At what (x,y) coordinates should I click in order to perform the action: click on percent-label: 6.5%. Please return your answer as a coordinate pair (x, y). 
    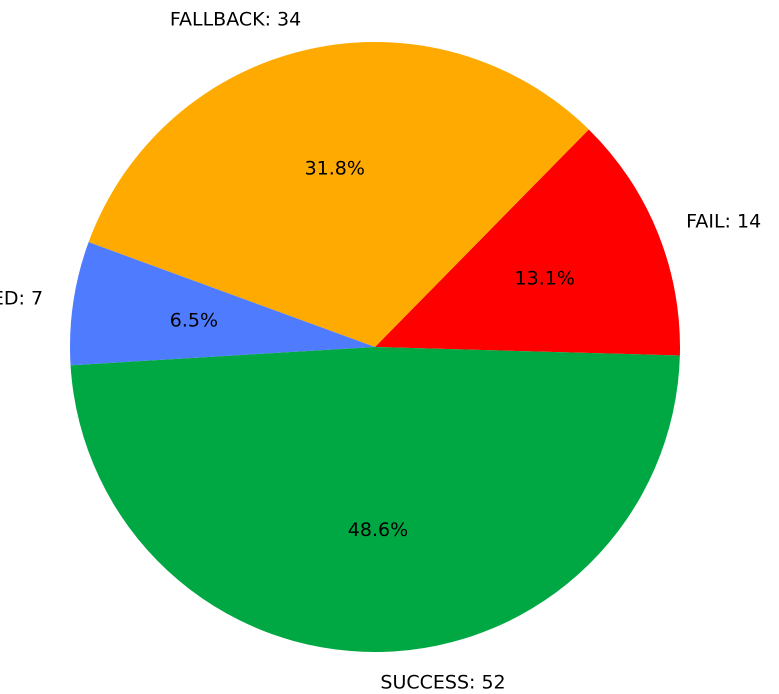
    Looking at the image, I should click on (194, 320).